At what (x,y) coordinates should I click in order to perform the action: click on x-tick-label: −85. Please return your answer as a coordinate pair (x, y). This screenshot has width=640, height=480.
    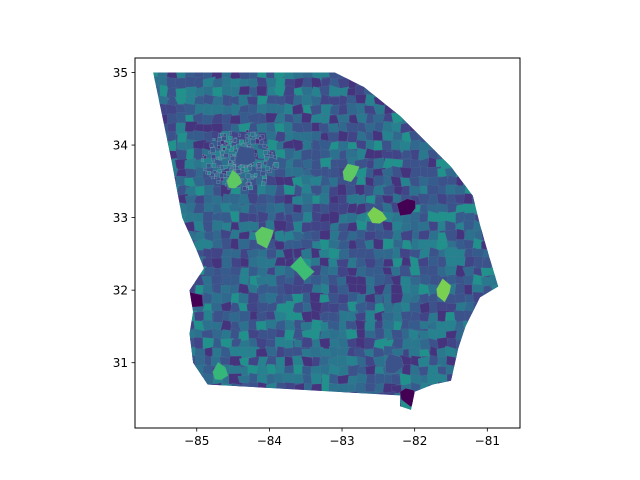
    Looking at the image, I should click on (196, 441).